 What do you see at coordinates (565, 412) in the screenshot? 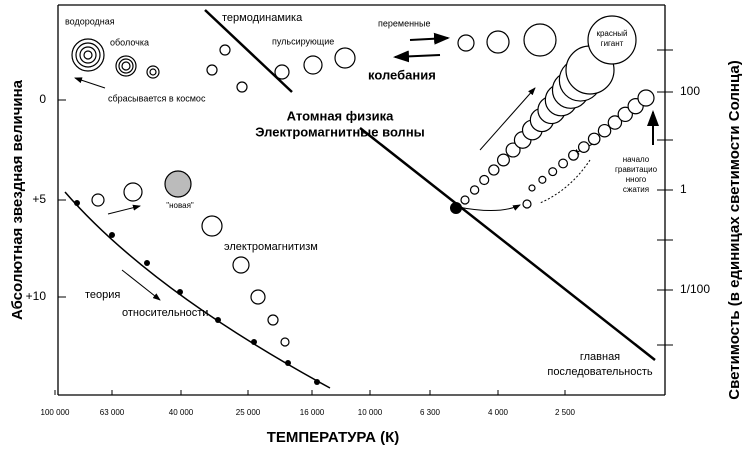
I see `x-tick-label: 2 500` at bounding box center [565, 412].